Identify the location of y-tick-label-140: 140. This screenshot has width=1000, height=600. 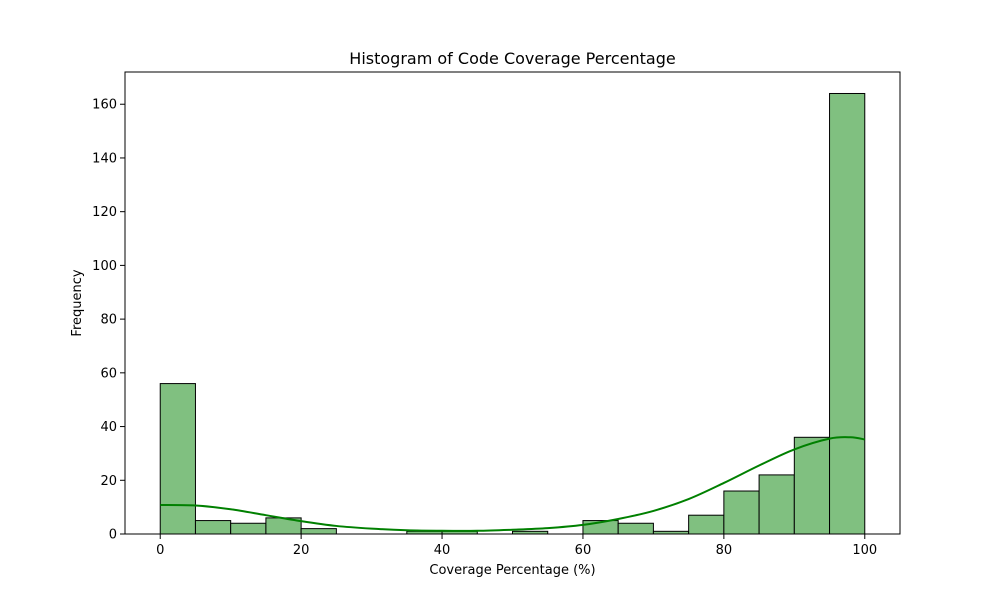
(104, 158).